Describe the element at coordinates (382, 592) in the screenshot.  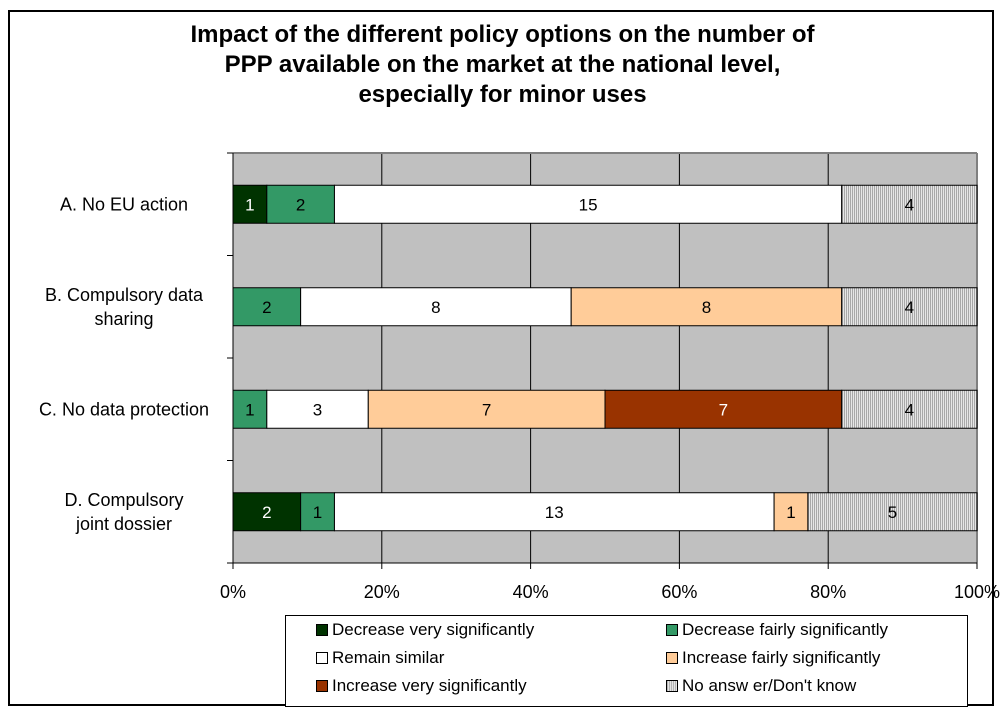
I see `x-tick-label: 20%` at that location.